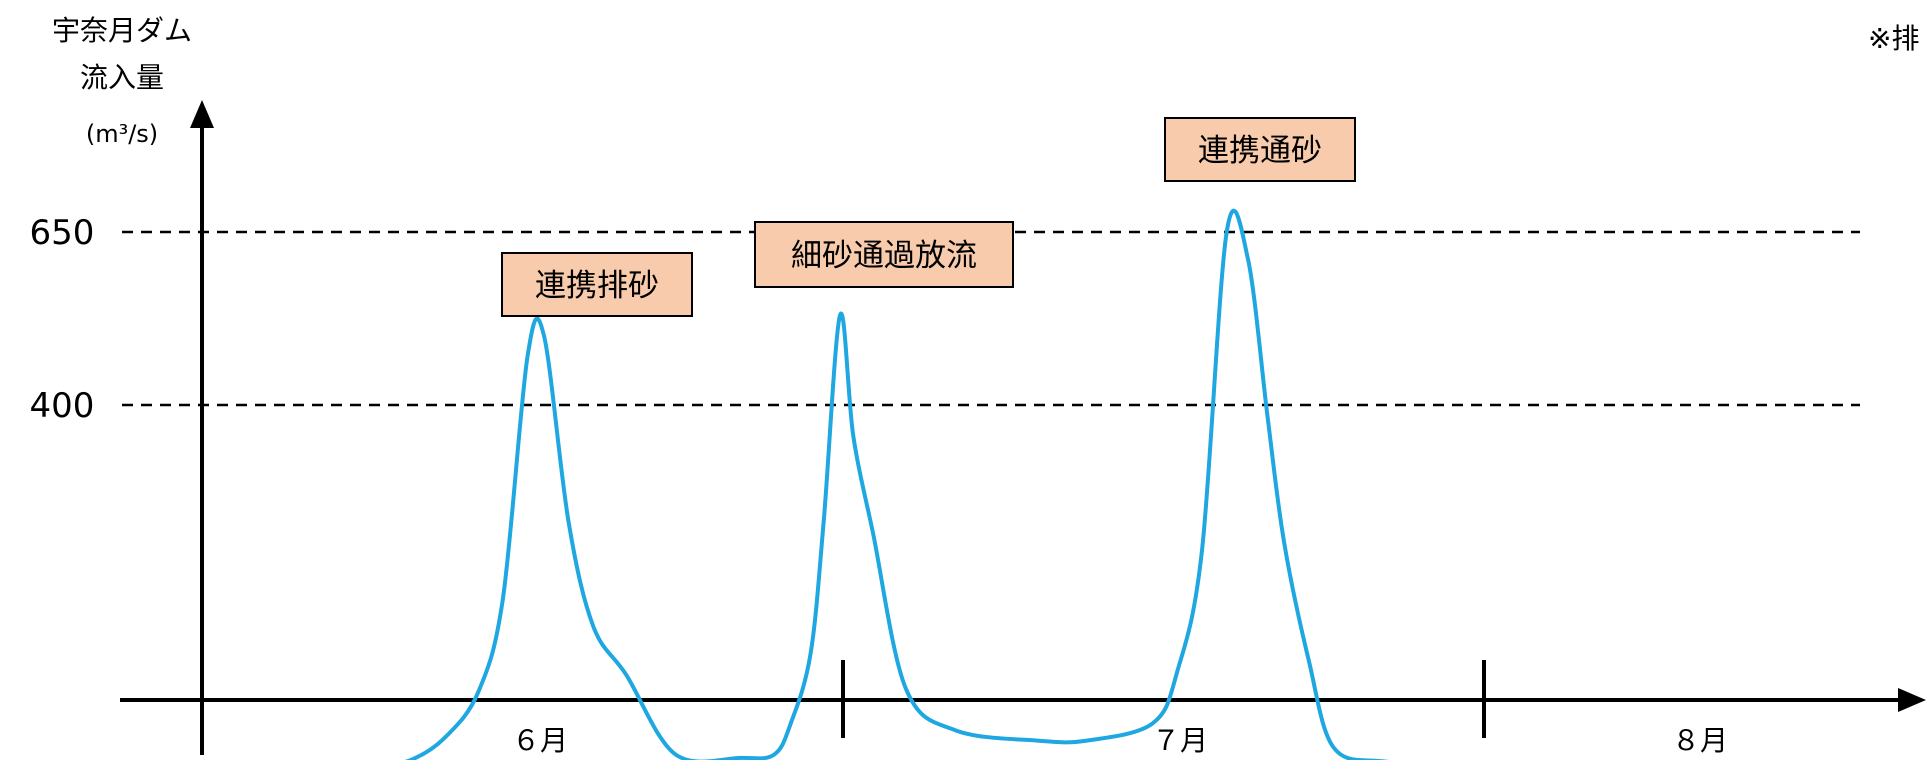  I want to click on annotation-coordinated-sediment-flushing: 連携排砂, so click(597, 284).